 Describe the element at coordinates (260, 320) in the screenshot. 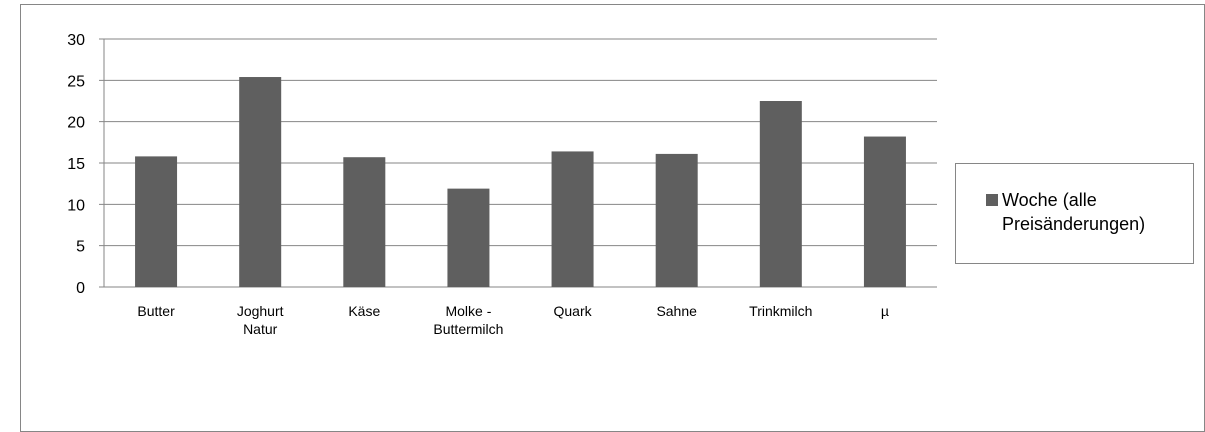

I see `x-tick-label: Joghurt Natur` at that location.